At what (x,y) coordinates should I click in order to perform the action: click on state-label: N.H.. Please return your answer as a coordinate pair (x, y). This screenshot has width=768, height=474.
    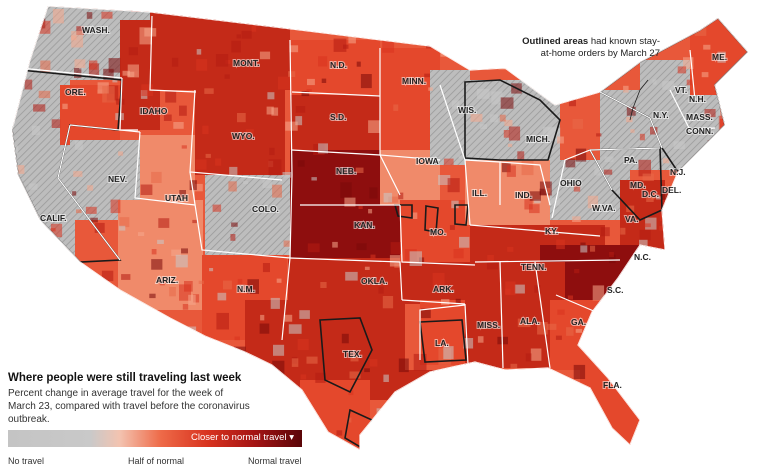
    Looking at the image, I should click on (697, 99).